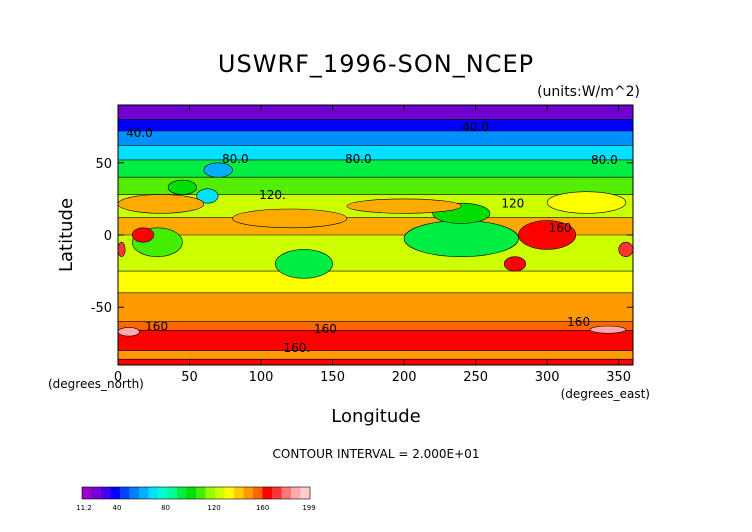  Describe the element at coordinates (560, 228) in the screenshot. I see `contour-label-7: 160` at that location.